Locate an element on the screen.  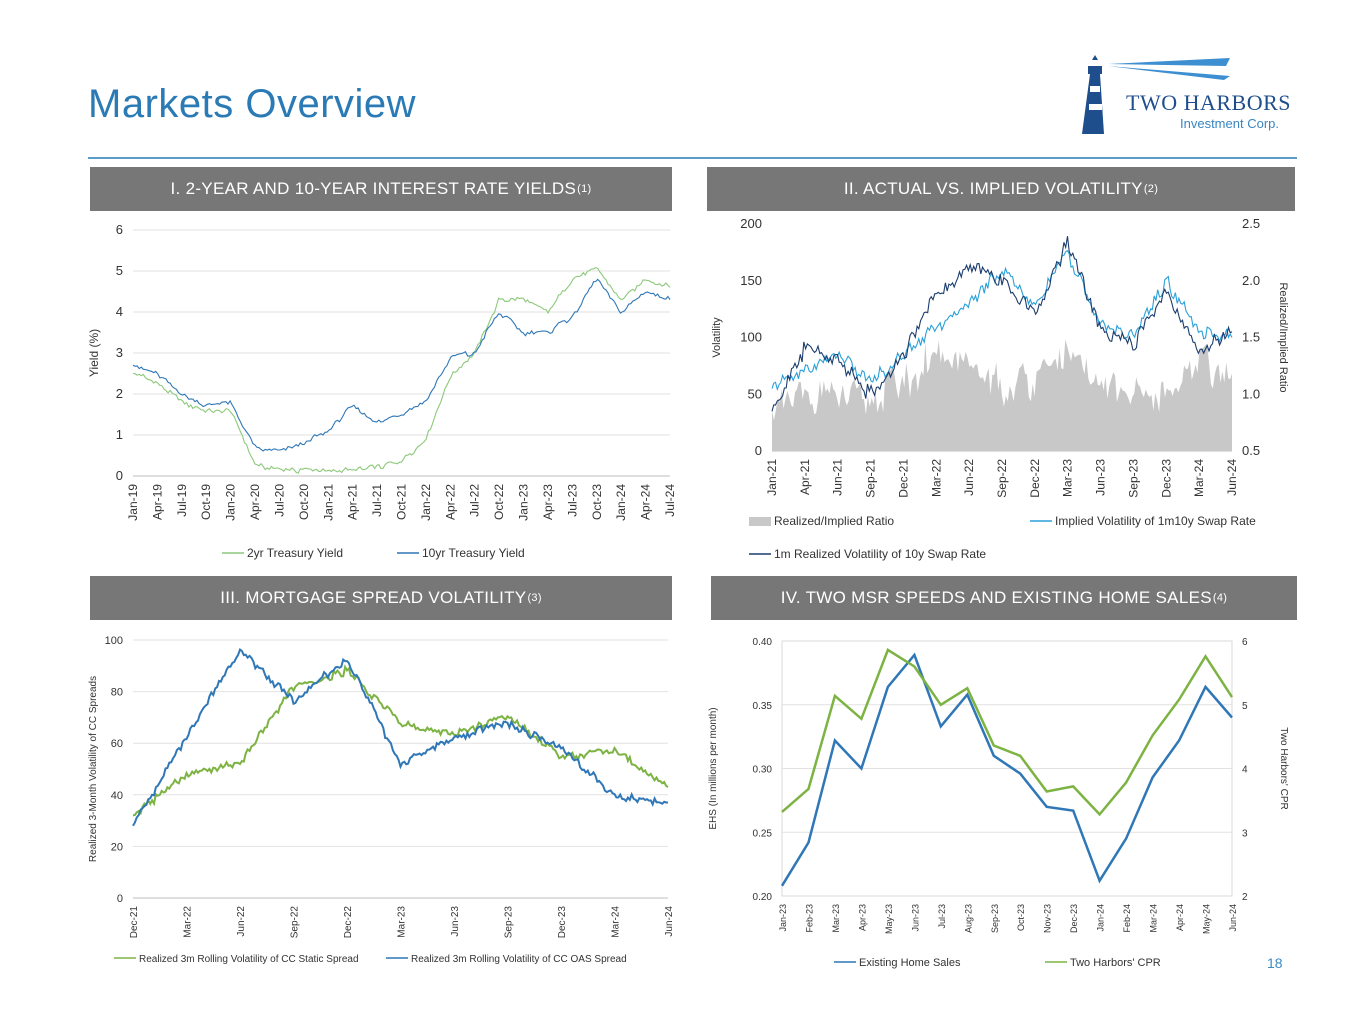
c4-xtick-label: Mar-24 is located at coordinates (1154, 918).